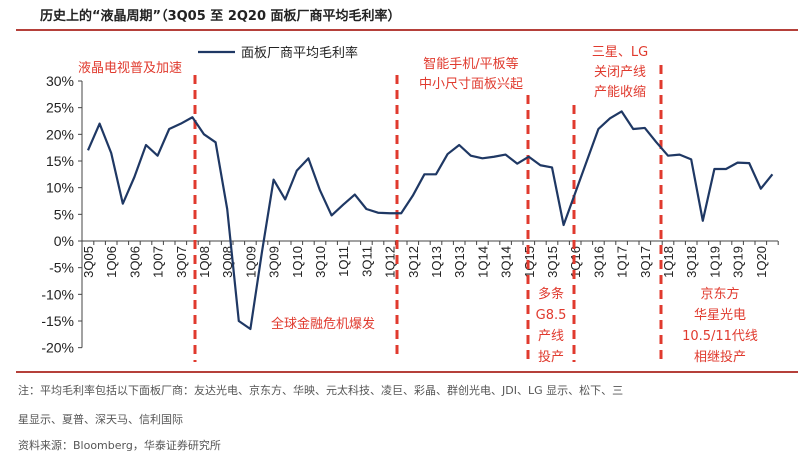 This screenshot has height=461, width=810. What do you see at coordinates (506, 262) in the screenshot?
I see `x-tick-label: 3Q14` at bounding box center [506, 262].